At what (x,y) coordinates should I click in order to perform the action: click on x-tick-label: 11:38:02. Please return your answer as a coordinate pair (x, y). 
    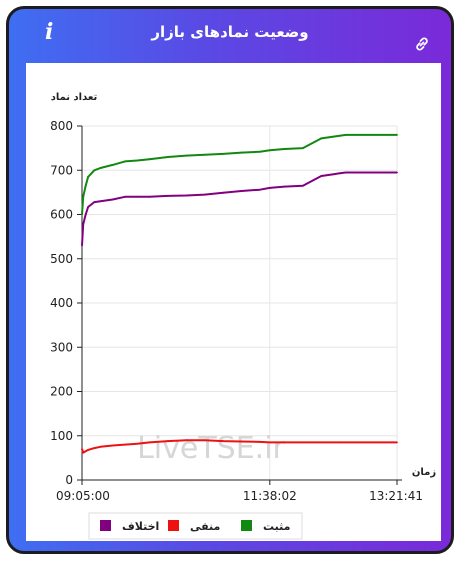
    Looking at the image, I should click on (270, 496).